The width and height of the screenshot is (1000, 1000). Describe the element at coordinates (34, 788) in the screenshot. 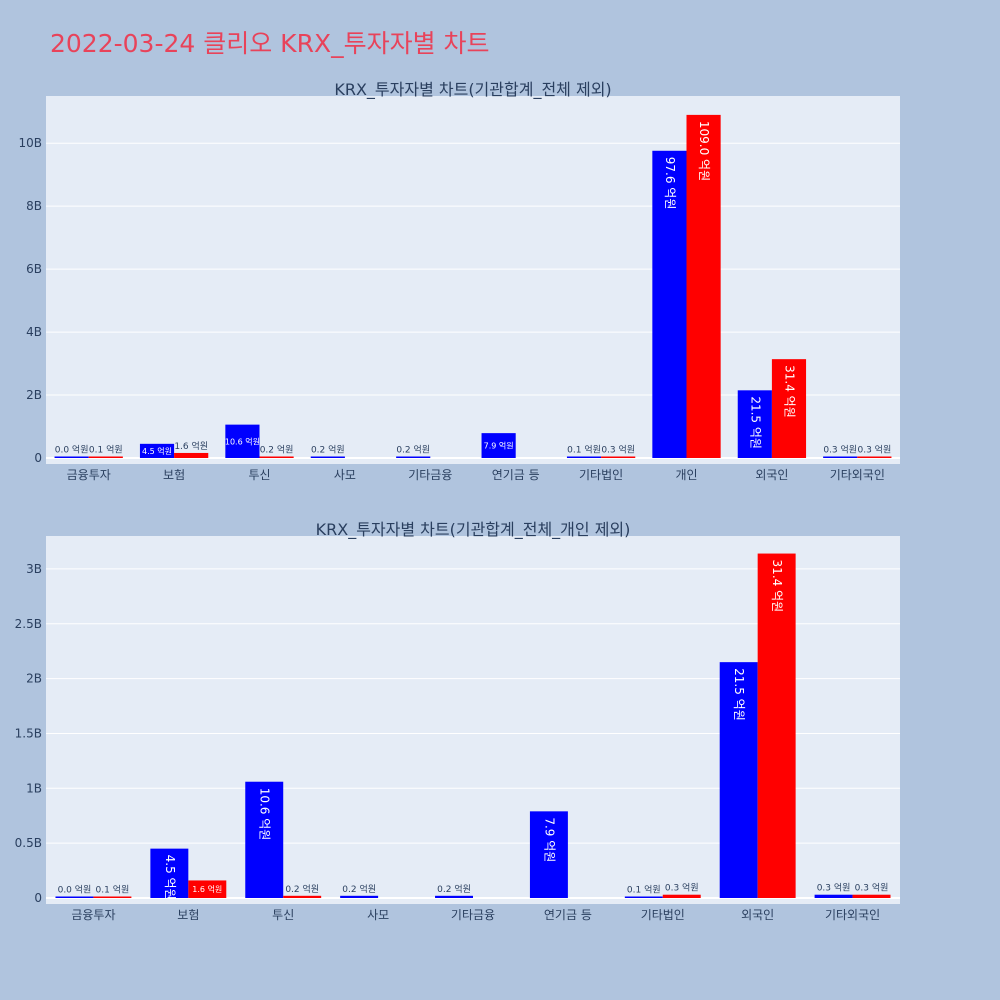

I see `y-tick-label: 1B` at that location.